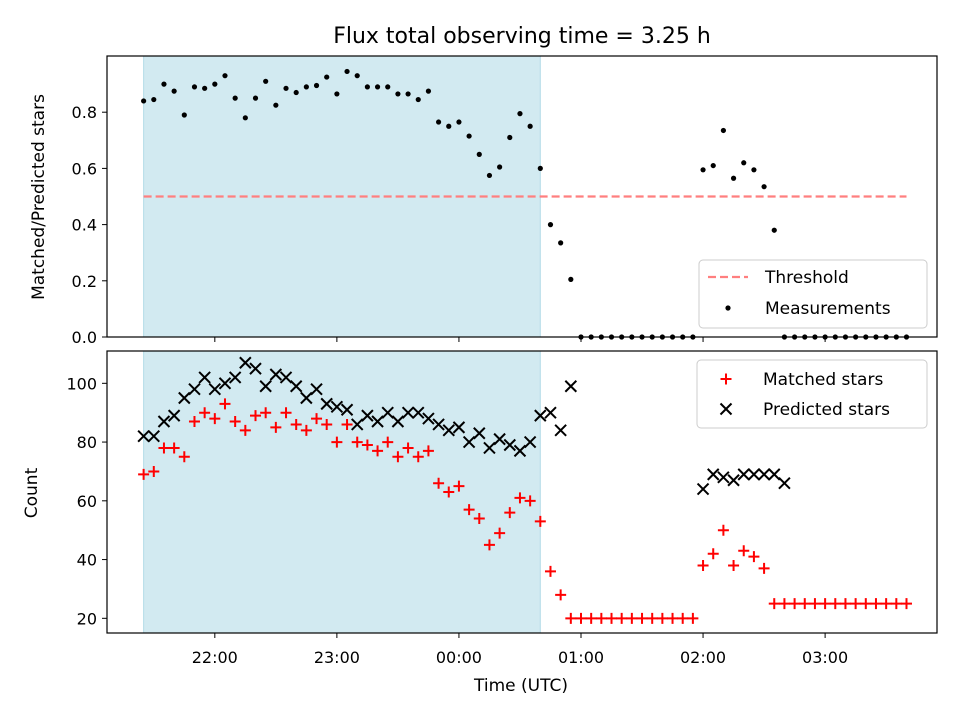 Image resolution: width=960 pixels, height=720 pixels. I want to click on y-tick-label: 0.4, so click(84, 225).